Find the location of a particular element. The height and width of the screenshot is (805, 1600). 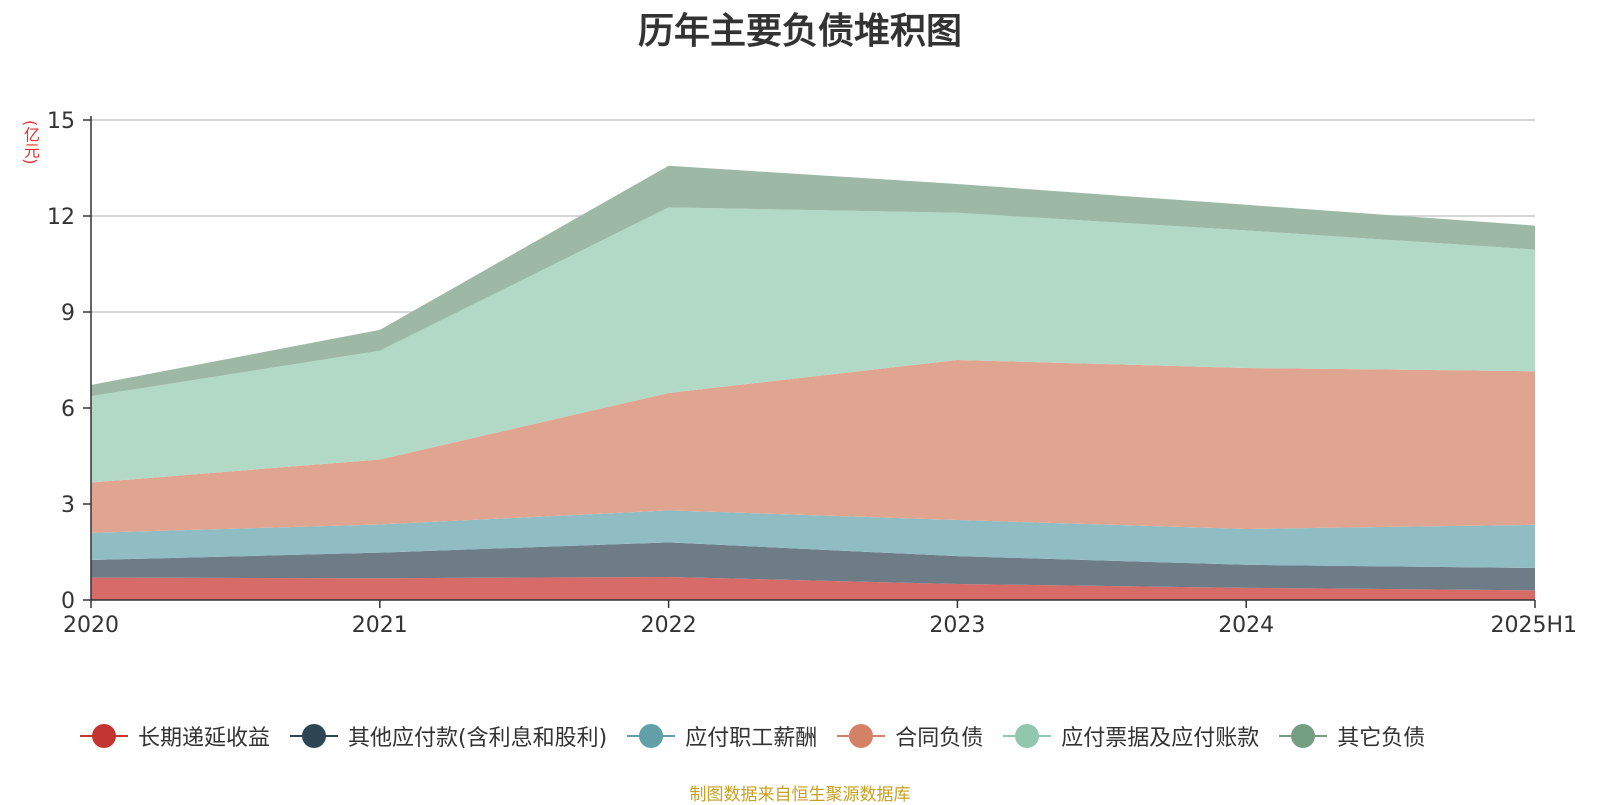

legend-item: 其它负债 is located at coordinates (1352, 736).